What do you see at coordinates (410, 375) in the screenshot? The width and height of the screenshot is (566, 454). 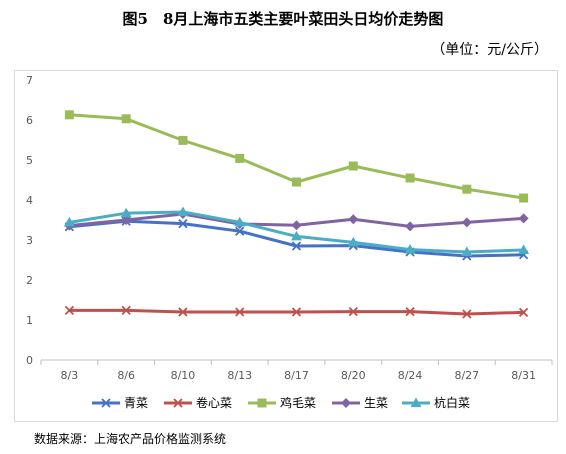 I see `x-tick-label: 8/24` at bounding box center [410, 375].